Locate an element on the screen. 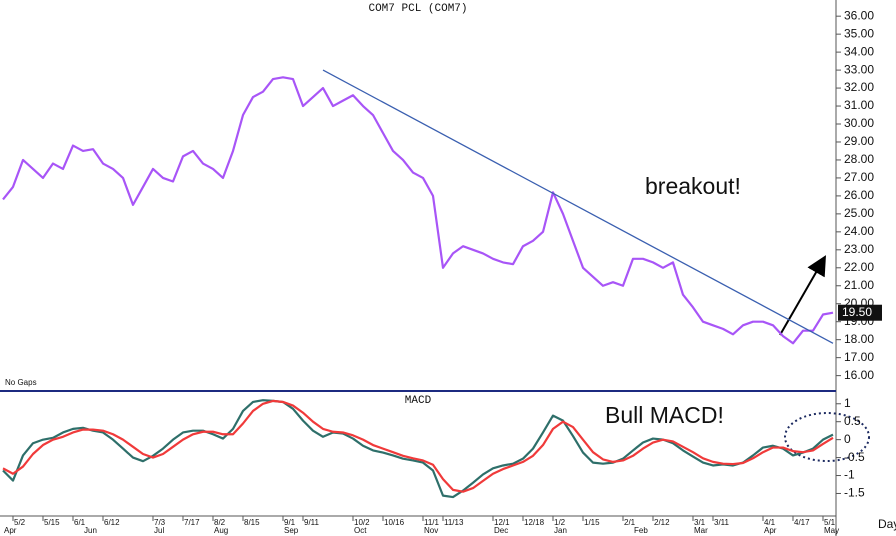 Image resolution: width=896 pixels, height=536 pixels. y-tick-label: 25.00 is located at coordinates (859, 213).